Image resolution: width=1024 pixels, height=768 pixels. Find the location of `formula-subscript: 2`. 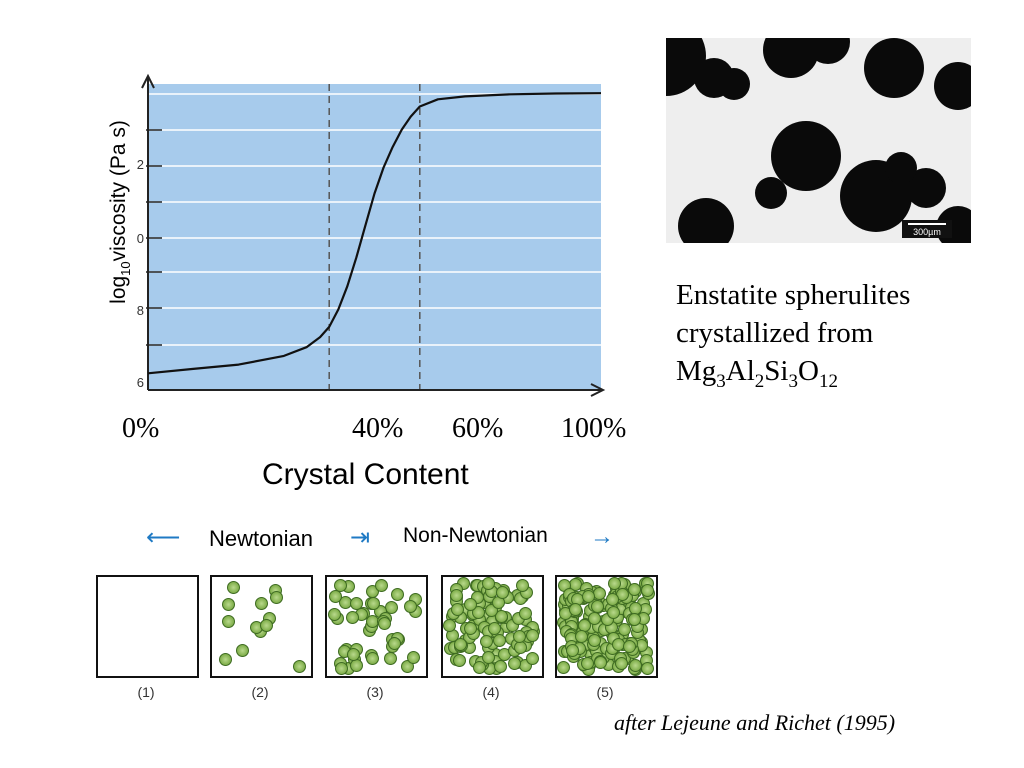

formula-subscript: 2 is located at coordinates (759, 381).